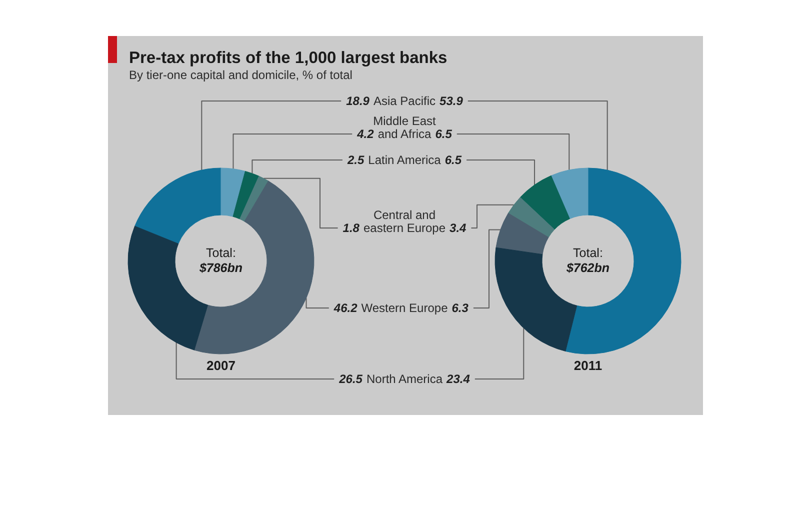  I want to click on data-label: 23.4, so click(458, 379).